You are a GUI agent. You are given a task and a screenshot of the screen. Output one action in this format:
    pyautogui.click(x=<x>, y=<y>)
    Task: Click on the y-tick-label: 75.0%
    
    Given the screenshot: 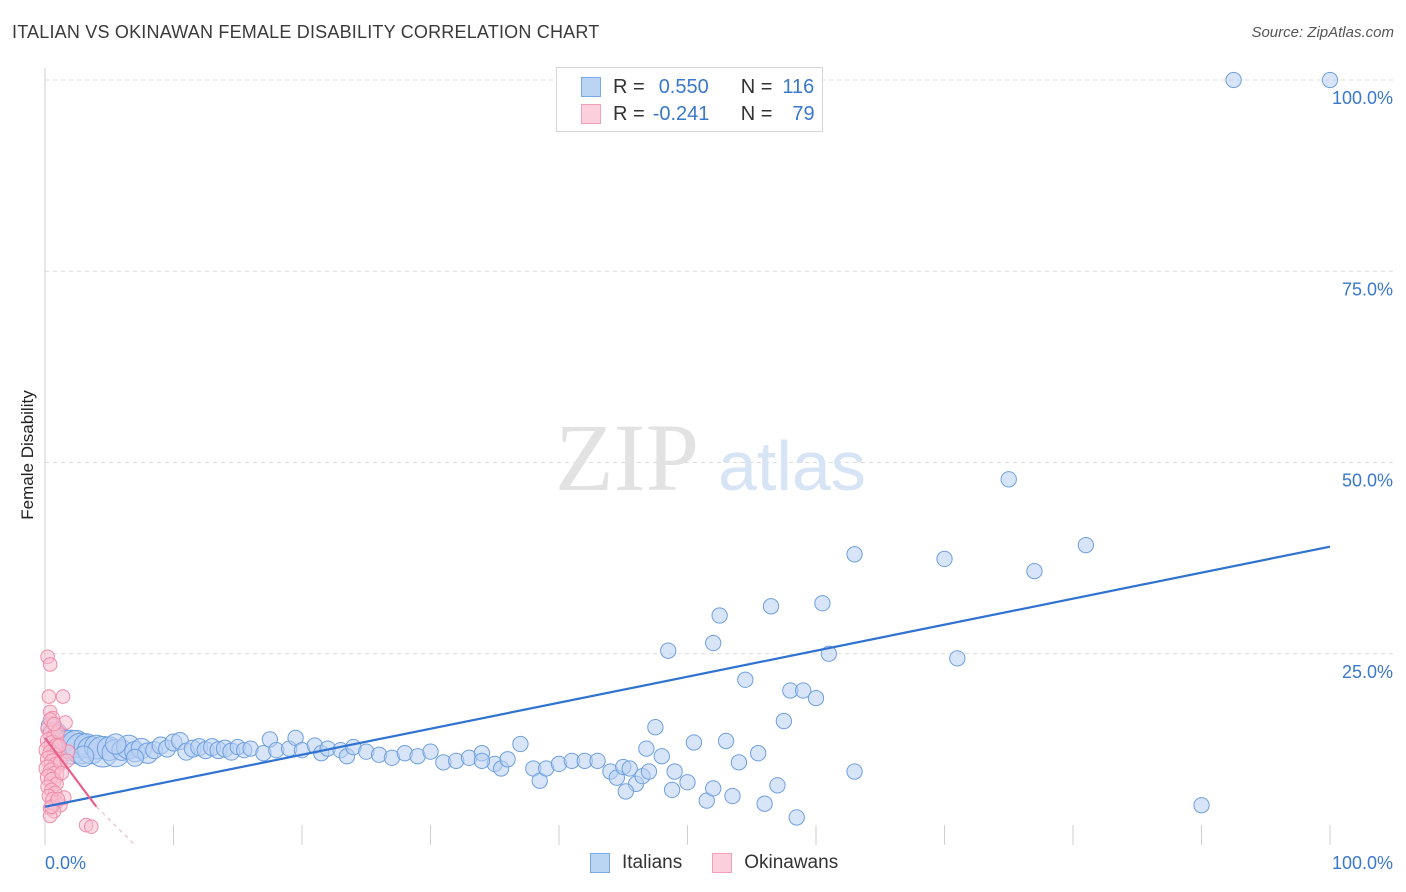 What is the action you would take?
    pyautogui.click(x=1367, y=289)
    